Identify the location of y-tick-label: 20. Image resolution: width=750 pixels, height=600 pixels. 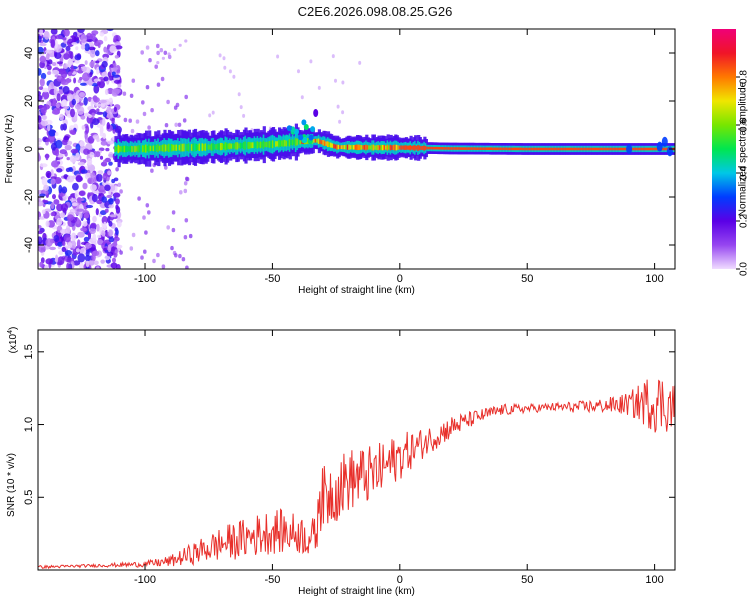
(29, 101).